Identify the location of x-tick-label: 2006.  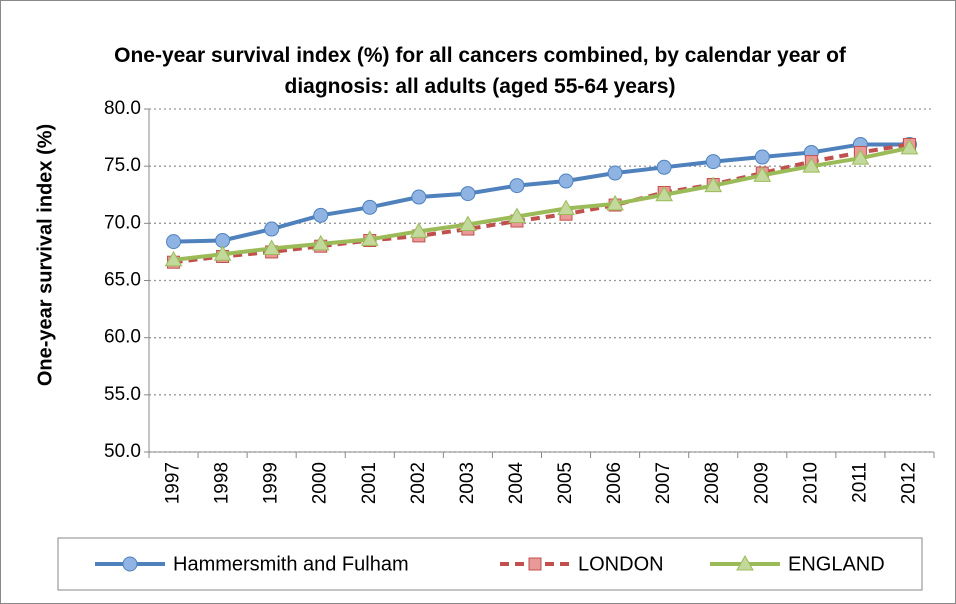
(614, 483).